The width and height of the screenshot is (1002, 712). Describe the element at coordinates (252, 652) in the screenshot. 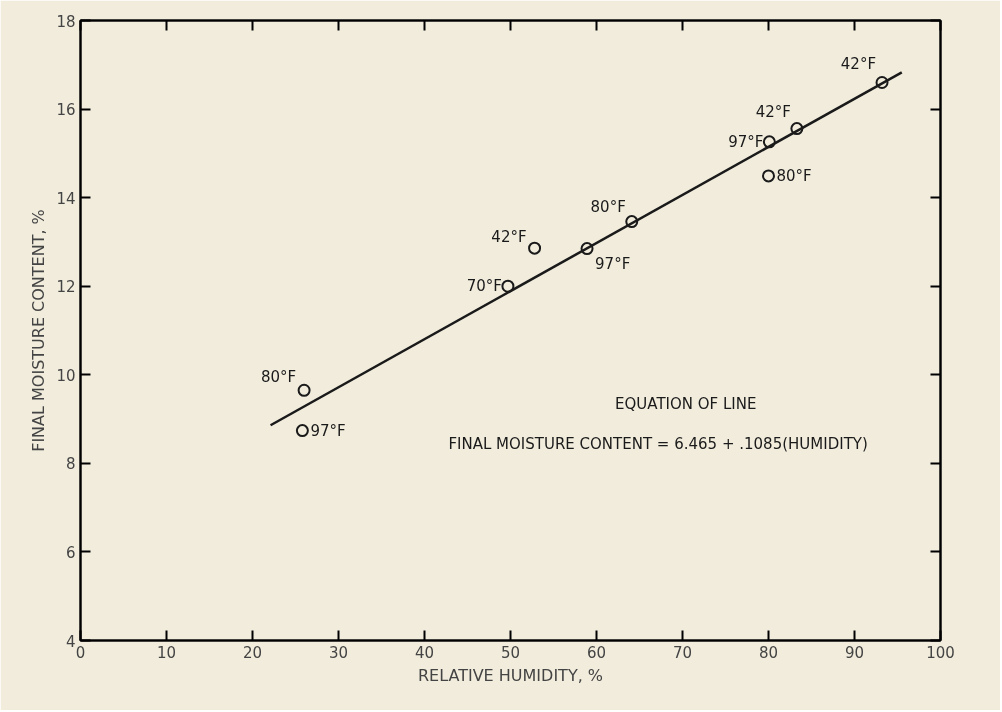

I see `x-tick-label: 20` at that location.